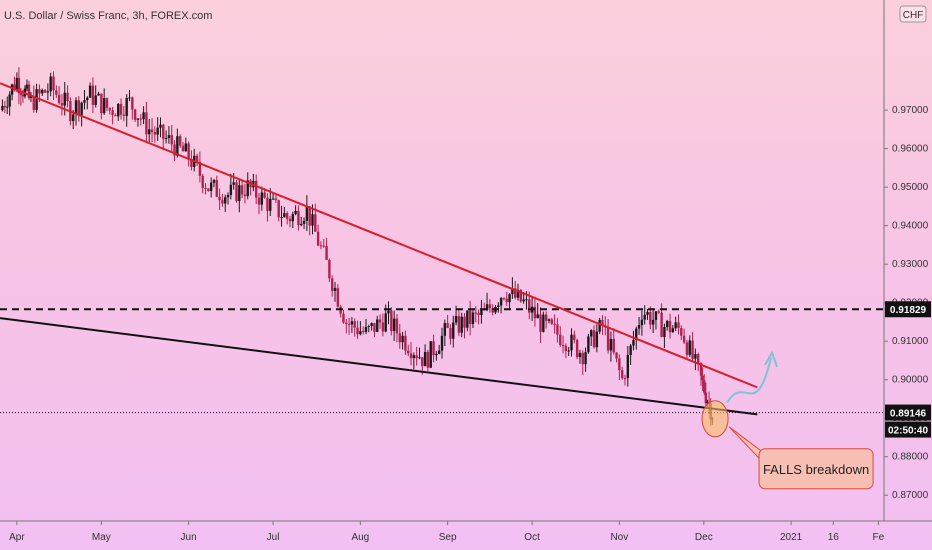 The image size is (932, 550). I want to click on x-tick-label: Dec, so click(704, 537).